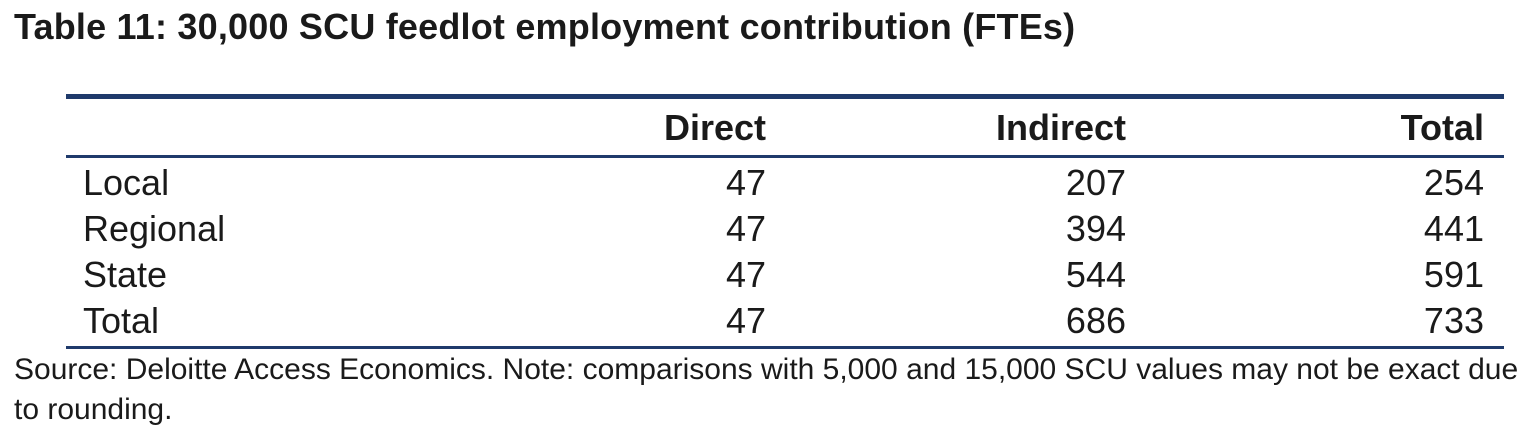 Image resolution: width=1536 pixels, height=437 pixels. I want to click on table-top-rule, so click(785, 96).